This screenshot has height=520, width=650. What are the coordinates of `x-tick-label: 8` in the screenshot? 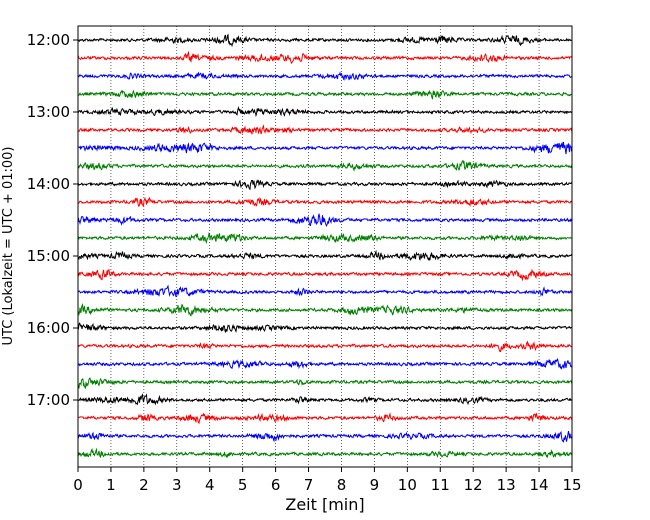 It's located at (342, 485).